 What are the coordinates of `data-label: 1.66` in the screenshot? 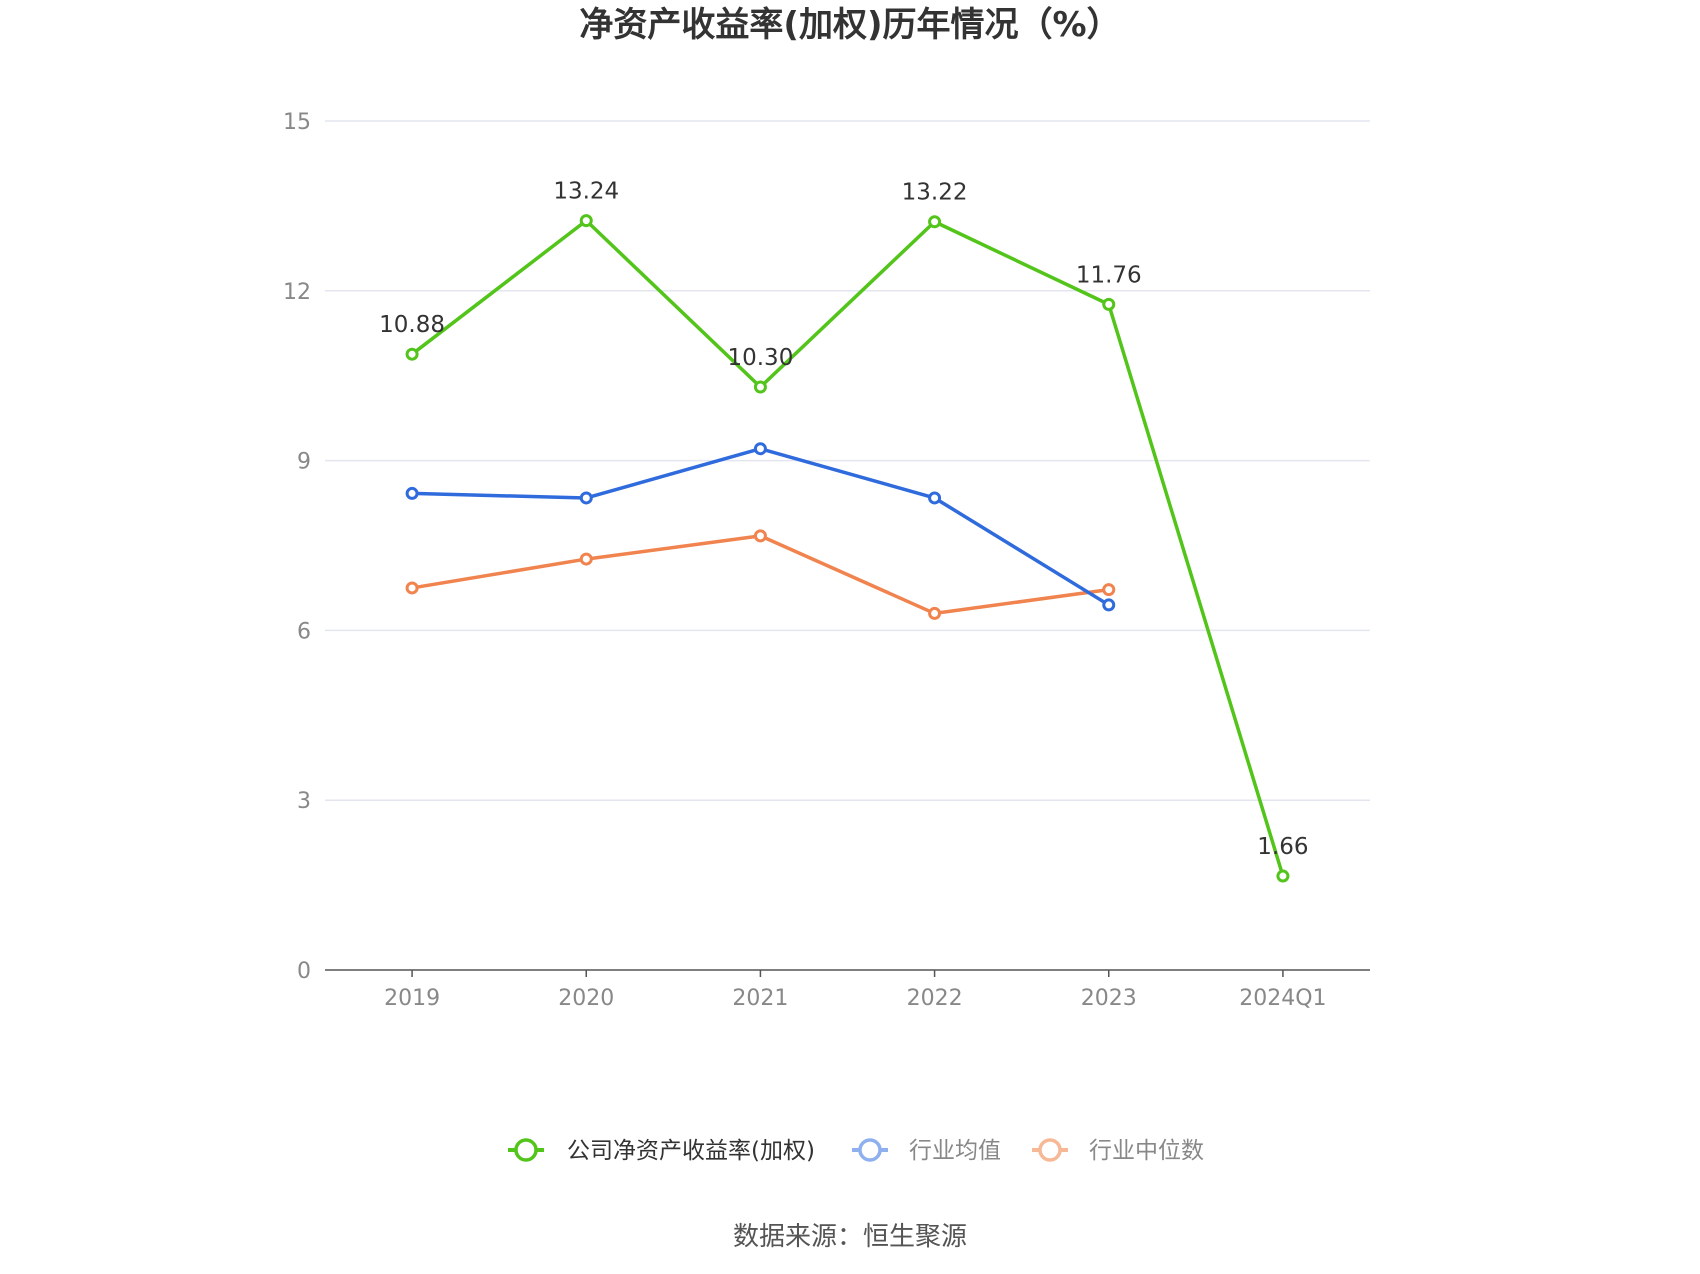 It's located at (1282, 847).